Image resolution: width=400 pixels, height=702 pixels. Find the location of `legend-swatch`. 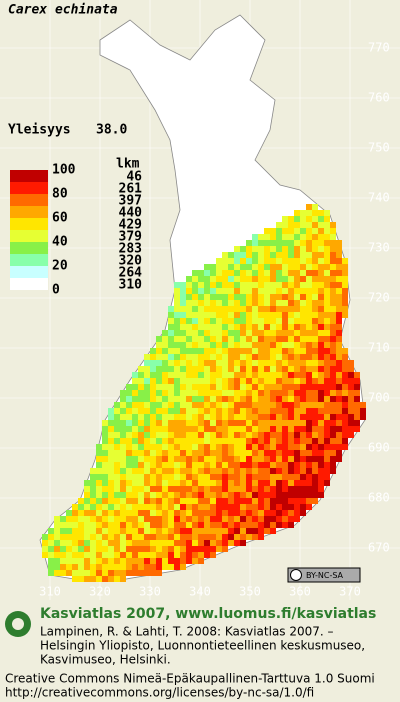

legend-swatch is located at coordinates (29, 272).